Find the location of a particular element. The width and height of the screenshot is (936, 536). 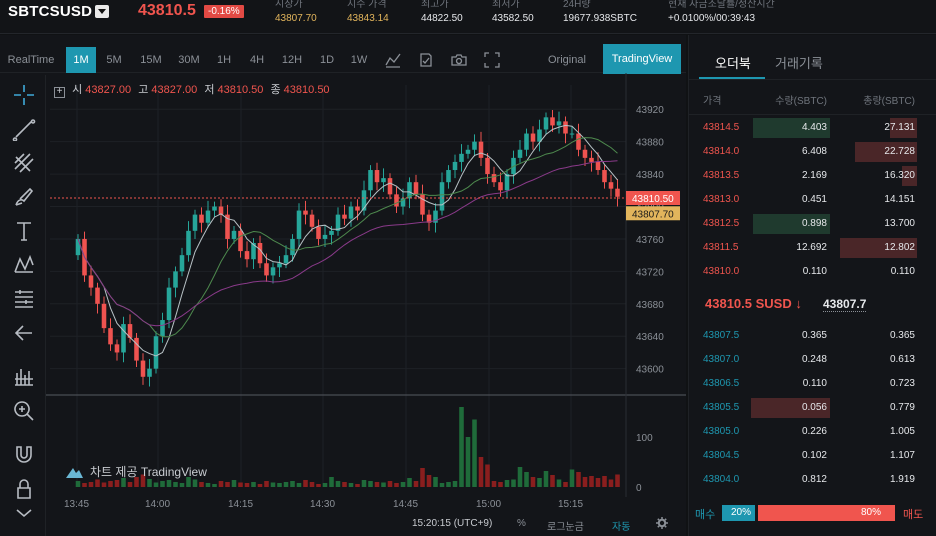

bid-row: 43804.0 0.812 1.919 is located at coordinates (812, 480).